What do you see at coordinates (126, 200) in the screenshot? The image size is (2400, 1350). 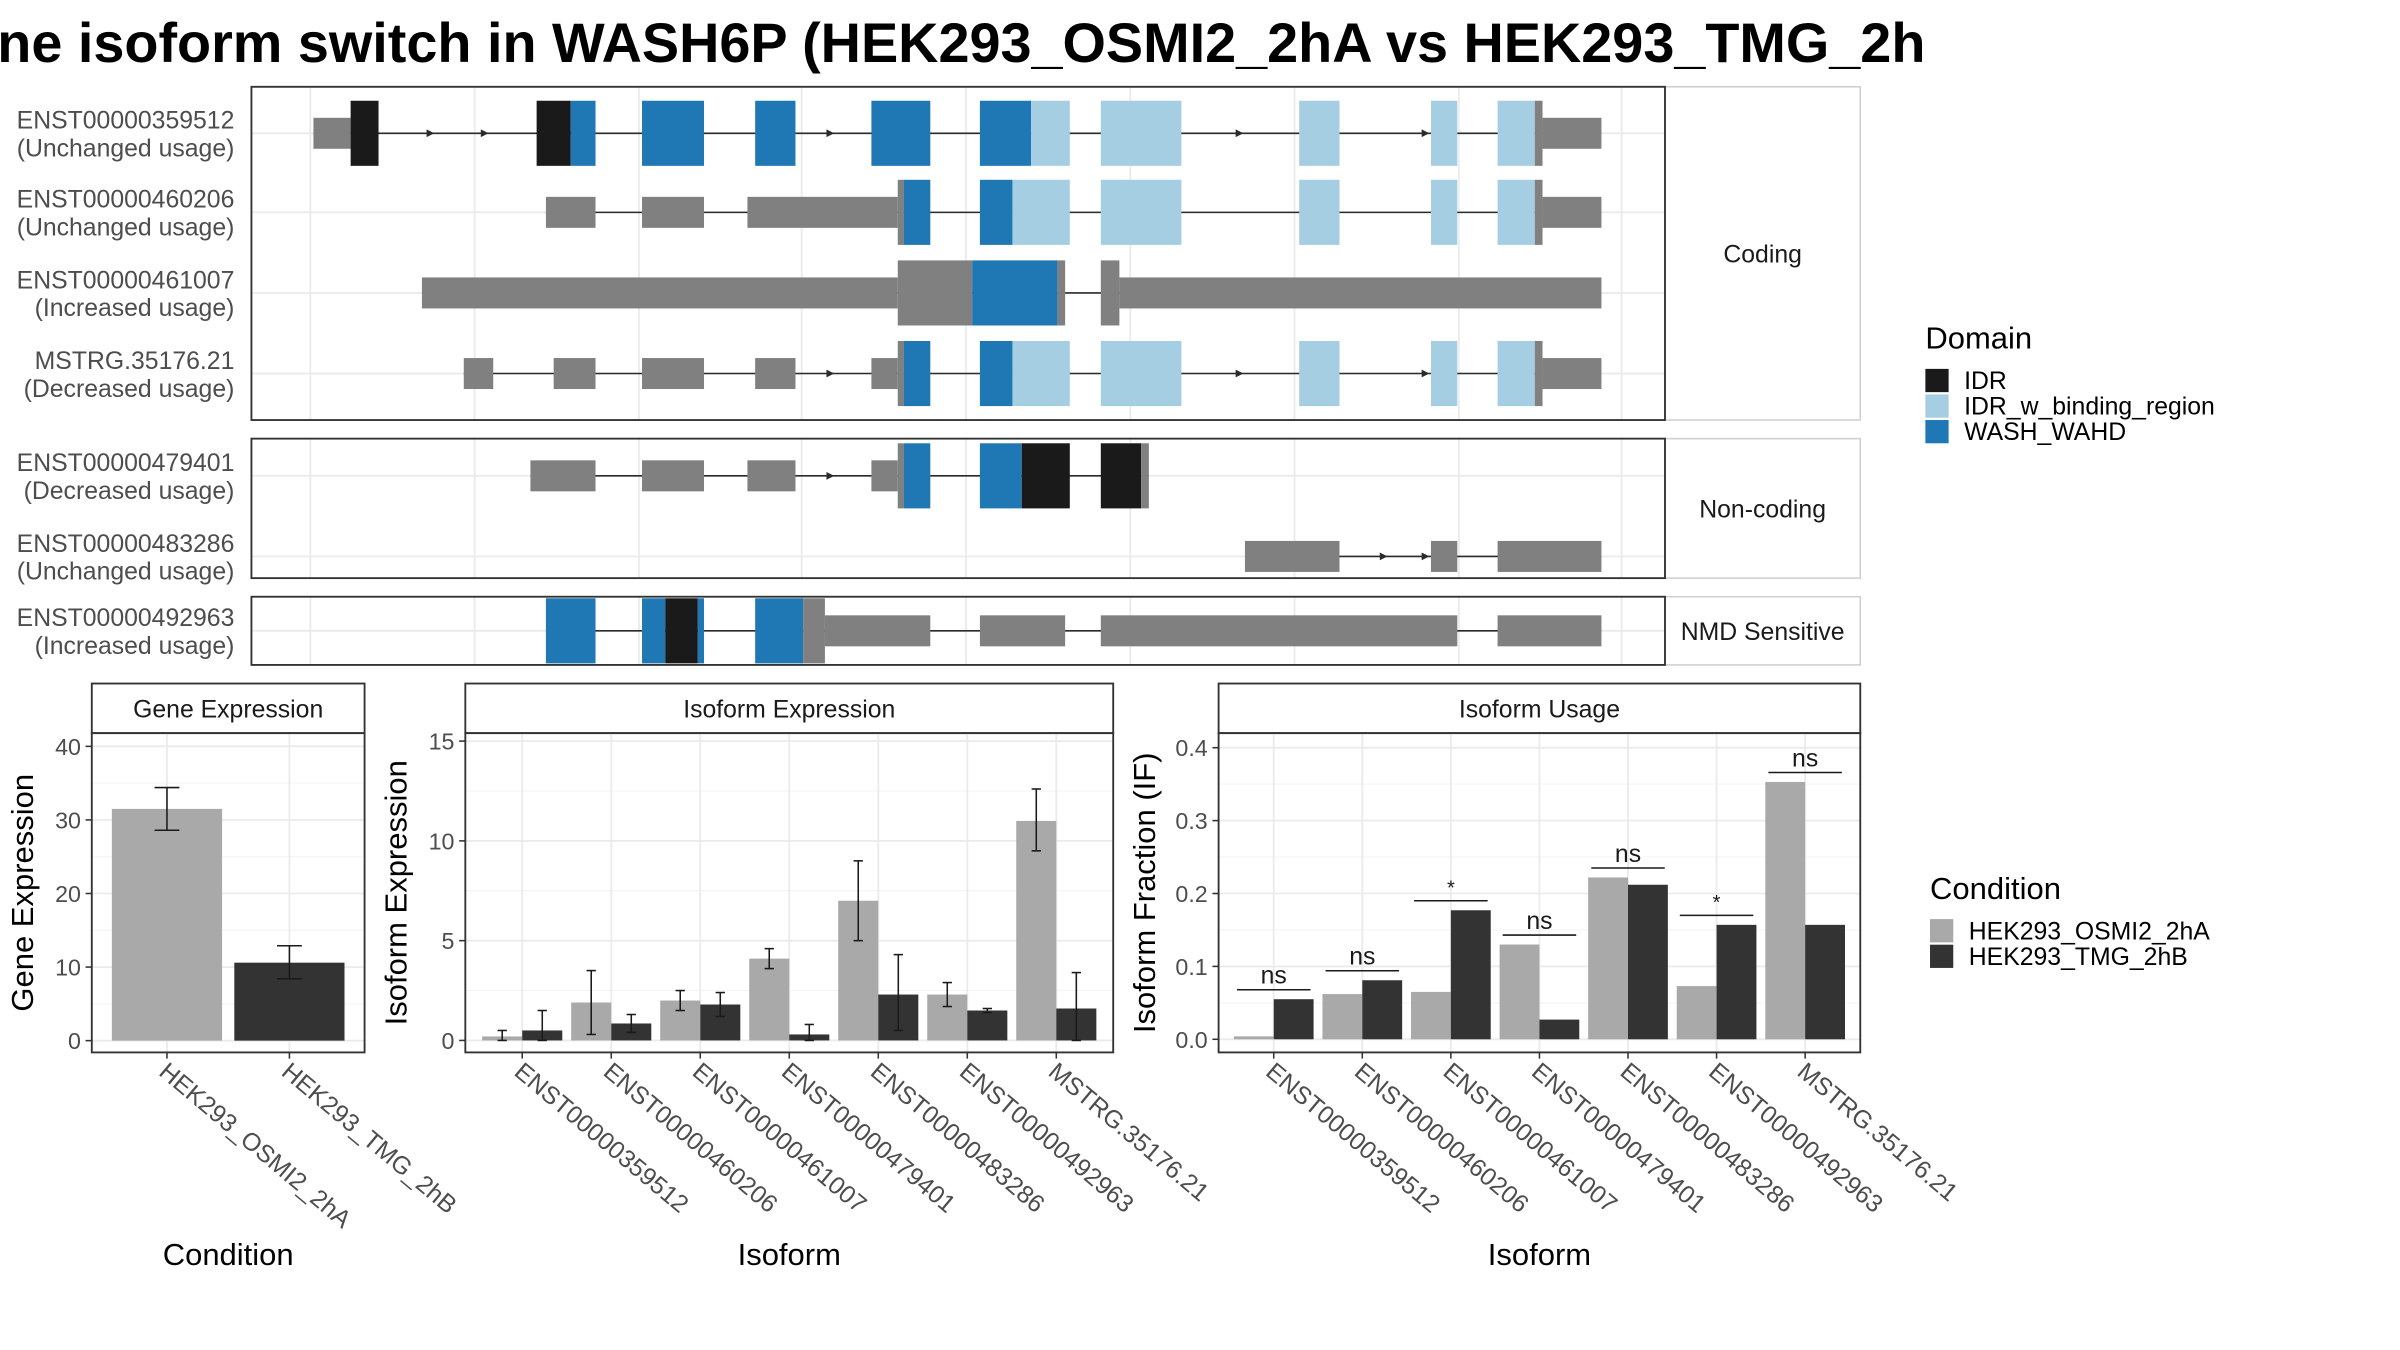 I see `transcript-id-label: ENST00000460206` at bounding box center [126, 200].